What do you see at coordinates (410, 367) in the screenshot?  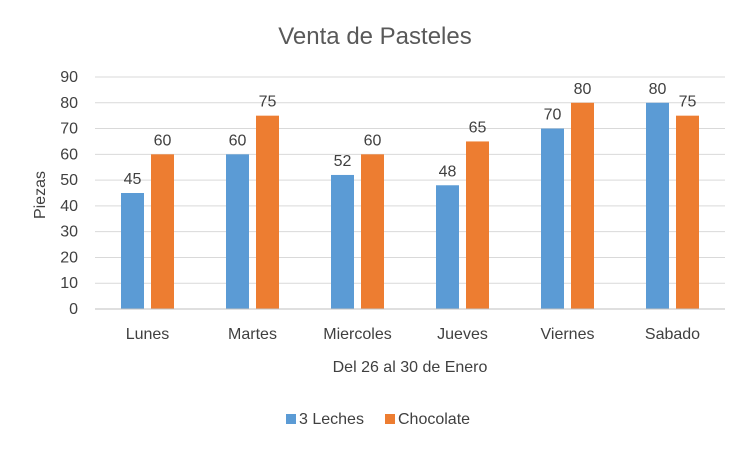 I see `x-axis-title: Del 26 al 30 de Enero` at bounding box center [410, 367].